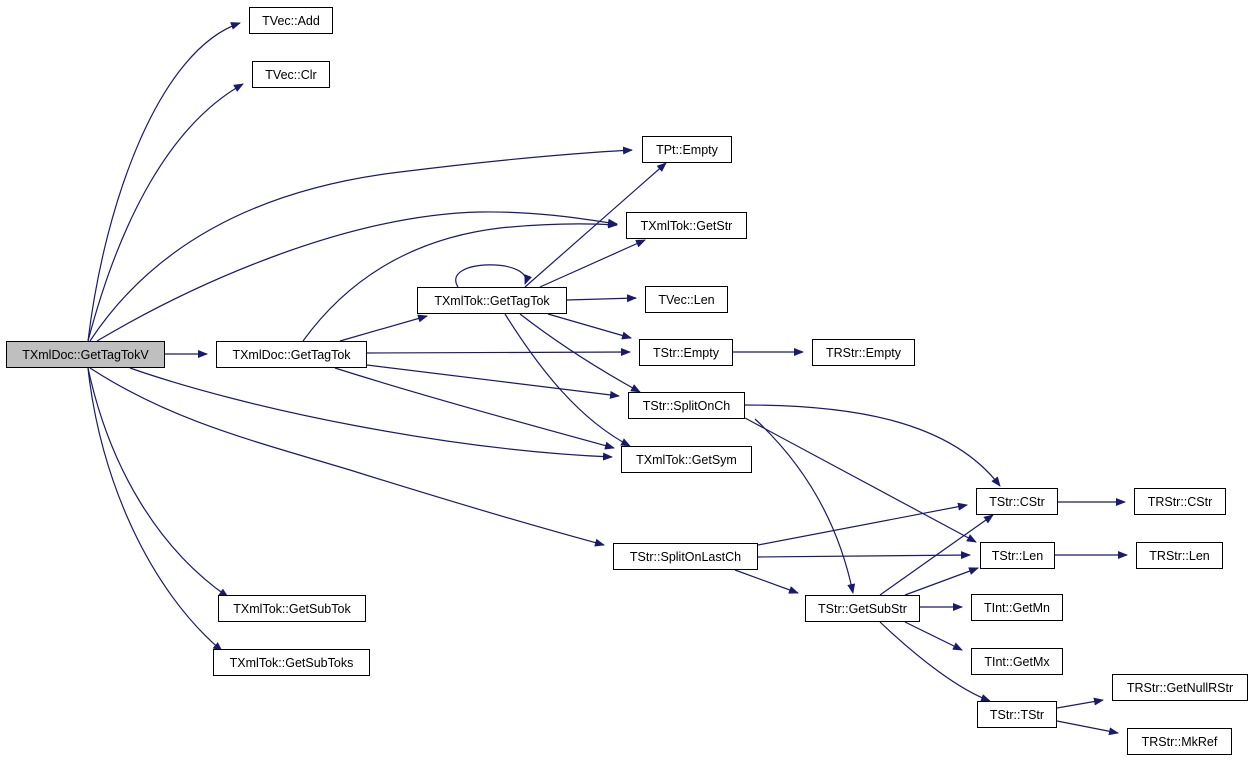 The height and width of the screenshot is (761, 1253). I want to click on edge-splitonch-to-strlen, so click(860, 480).